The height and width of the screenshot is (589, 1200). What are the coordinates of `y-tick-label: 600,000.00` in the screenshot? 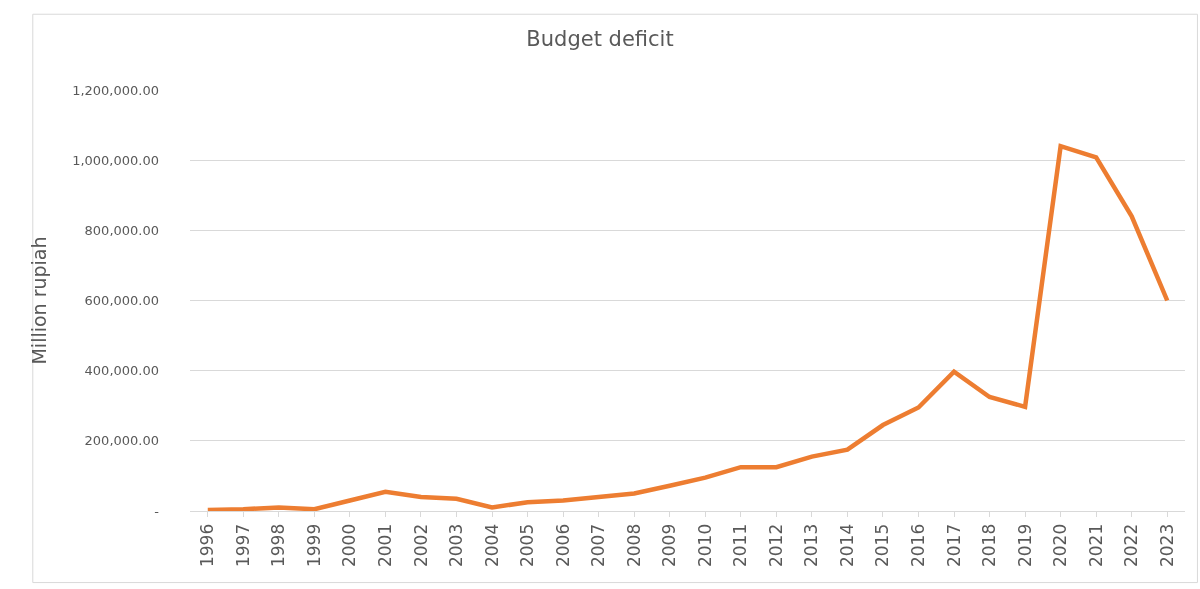 It's located at (121, 301).